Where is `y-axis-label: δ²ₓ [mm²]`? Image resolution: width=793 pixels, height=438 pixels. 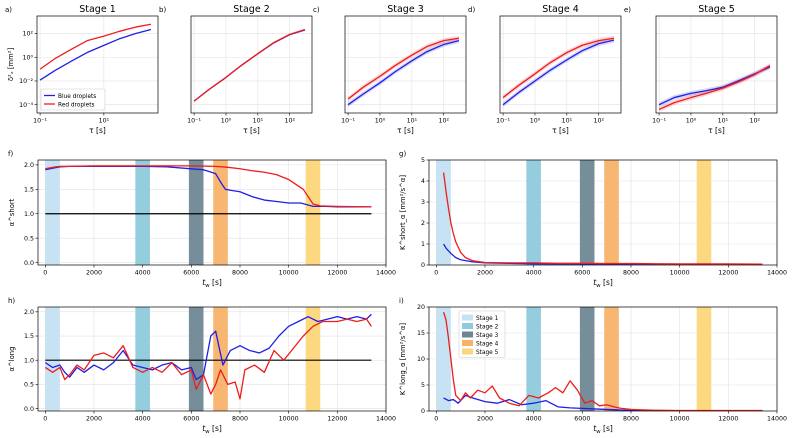 y-axis-label: δ²ₓ [mm²] is located at coordinates (11, 64).